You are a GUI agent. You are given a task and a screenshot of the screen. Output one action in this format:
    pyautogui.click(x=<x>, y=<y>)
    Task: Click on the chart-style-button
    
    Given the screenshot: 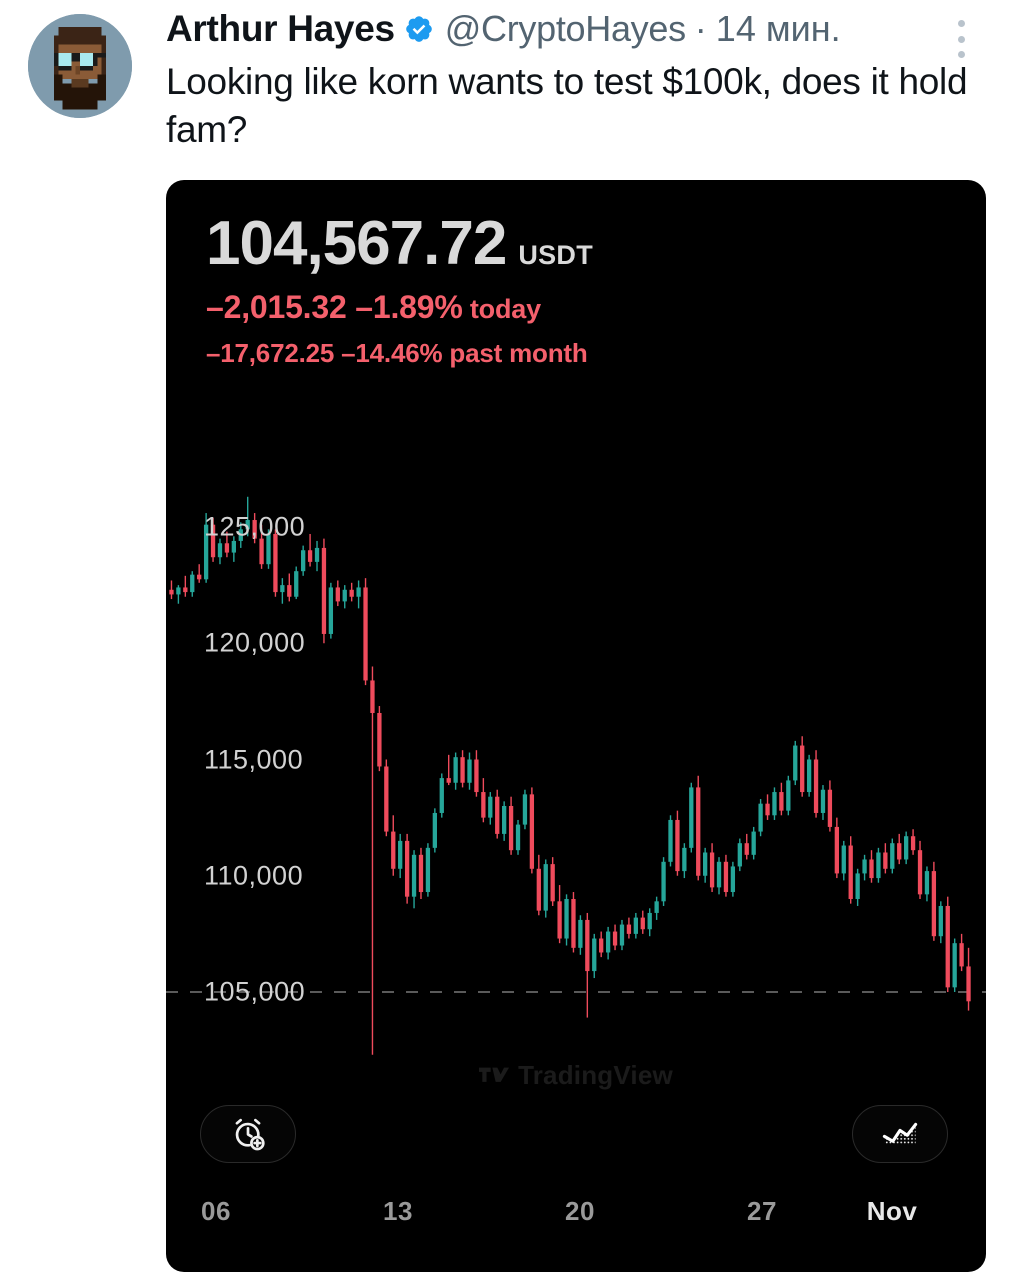 What is the action you would take?
    pyautogui.click(x=900, y=1134)
    